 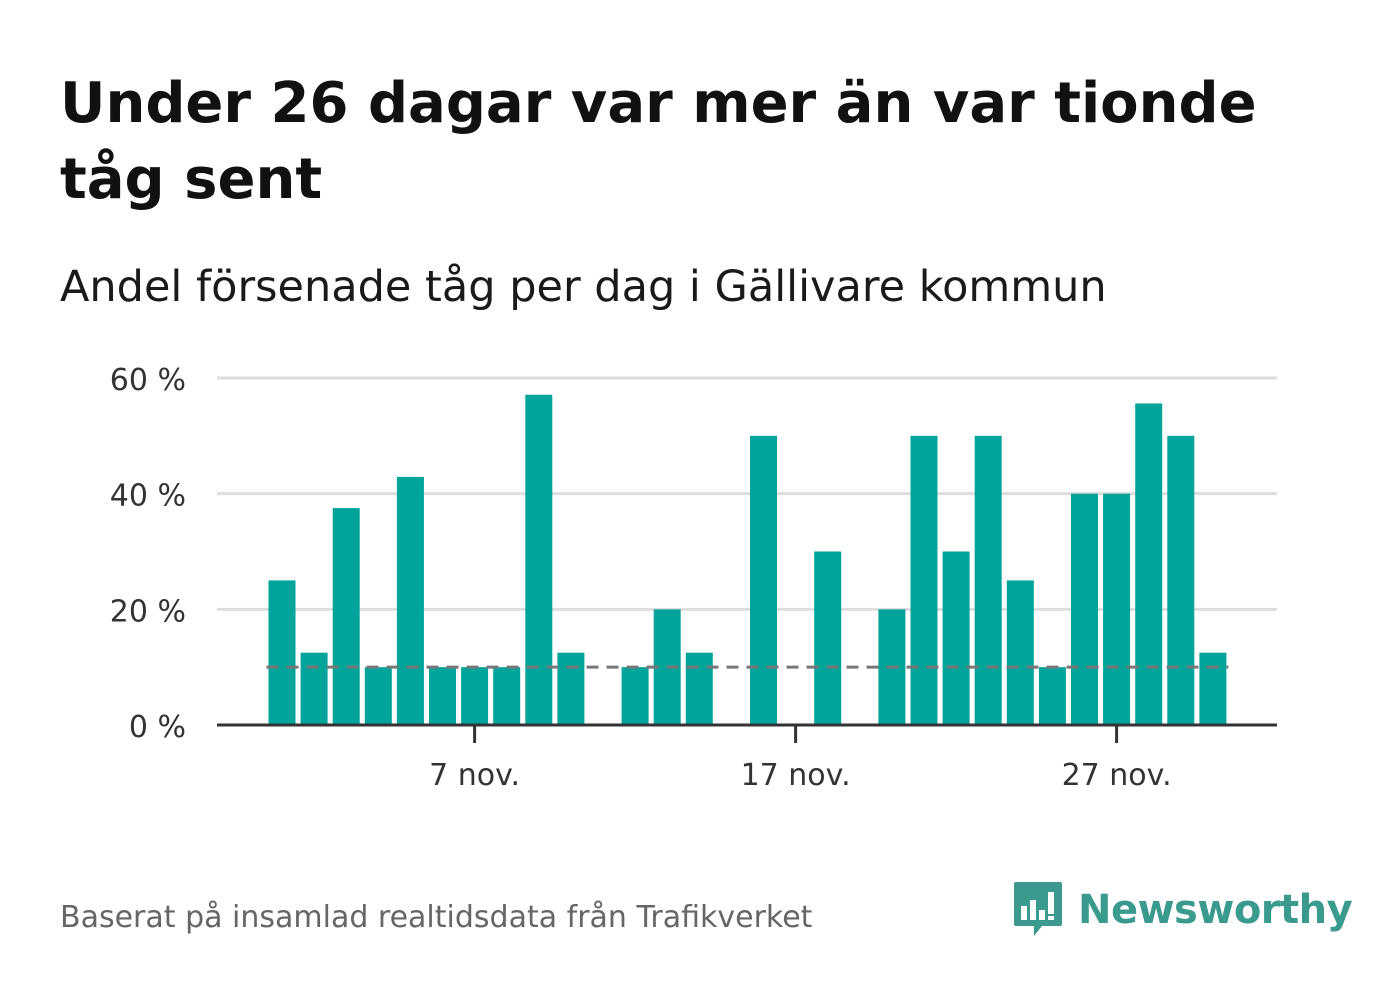 I want to click on x-tick-label: 17 nov., so click(x=796, y=775).